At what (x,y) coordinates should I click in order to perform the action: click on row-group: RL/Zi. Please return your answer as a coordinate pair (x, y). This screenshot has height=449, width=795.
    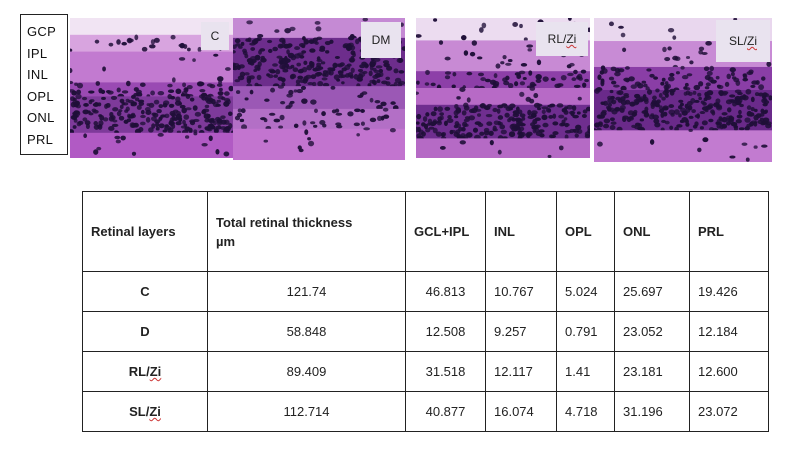
    Looking at the image, I should click on (145, 371).